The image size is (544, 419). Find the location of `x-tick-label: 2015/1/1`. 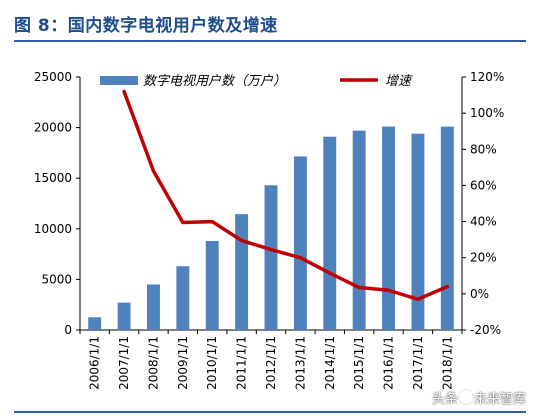

x-tick-label: 2015/1/1 is located at coordinates (359, 363).